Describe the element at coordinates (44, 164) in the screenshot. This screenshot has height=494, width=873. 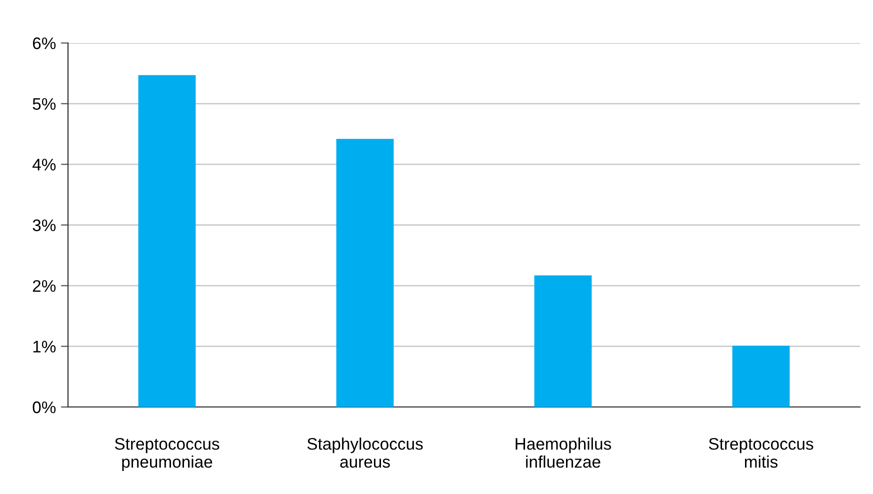
I see `y-tick-label: 4%` at that location.